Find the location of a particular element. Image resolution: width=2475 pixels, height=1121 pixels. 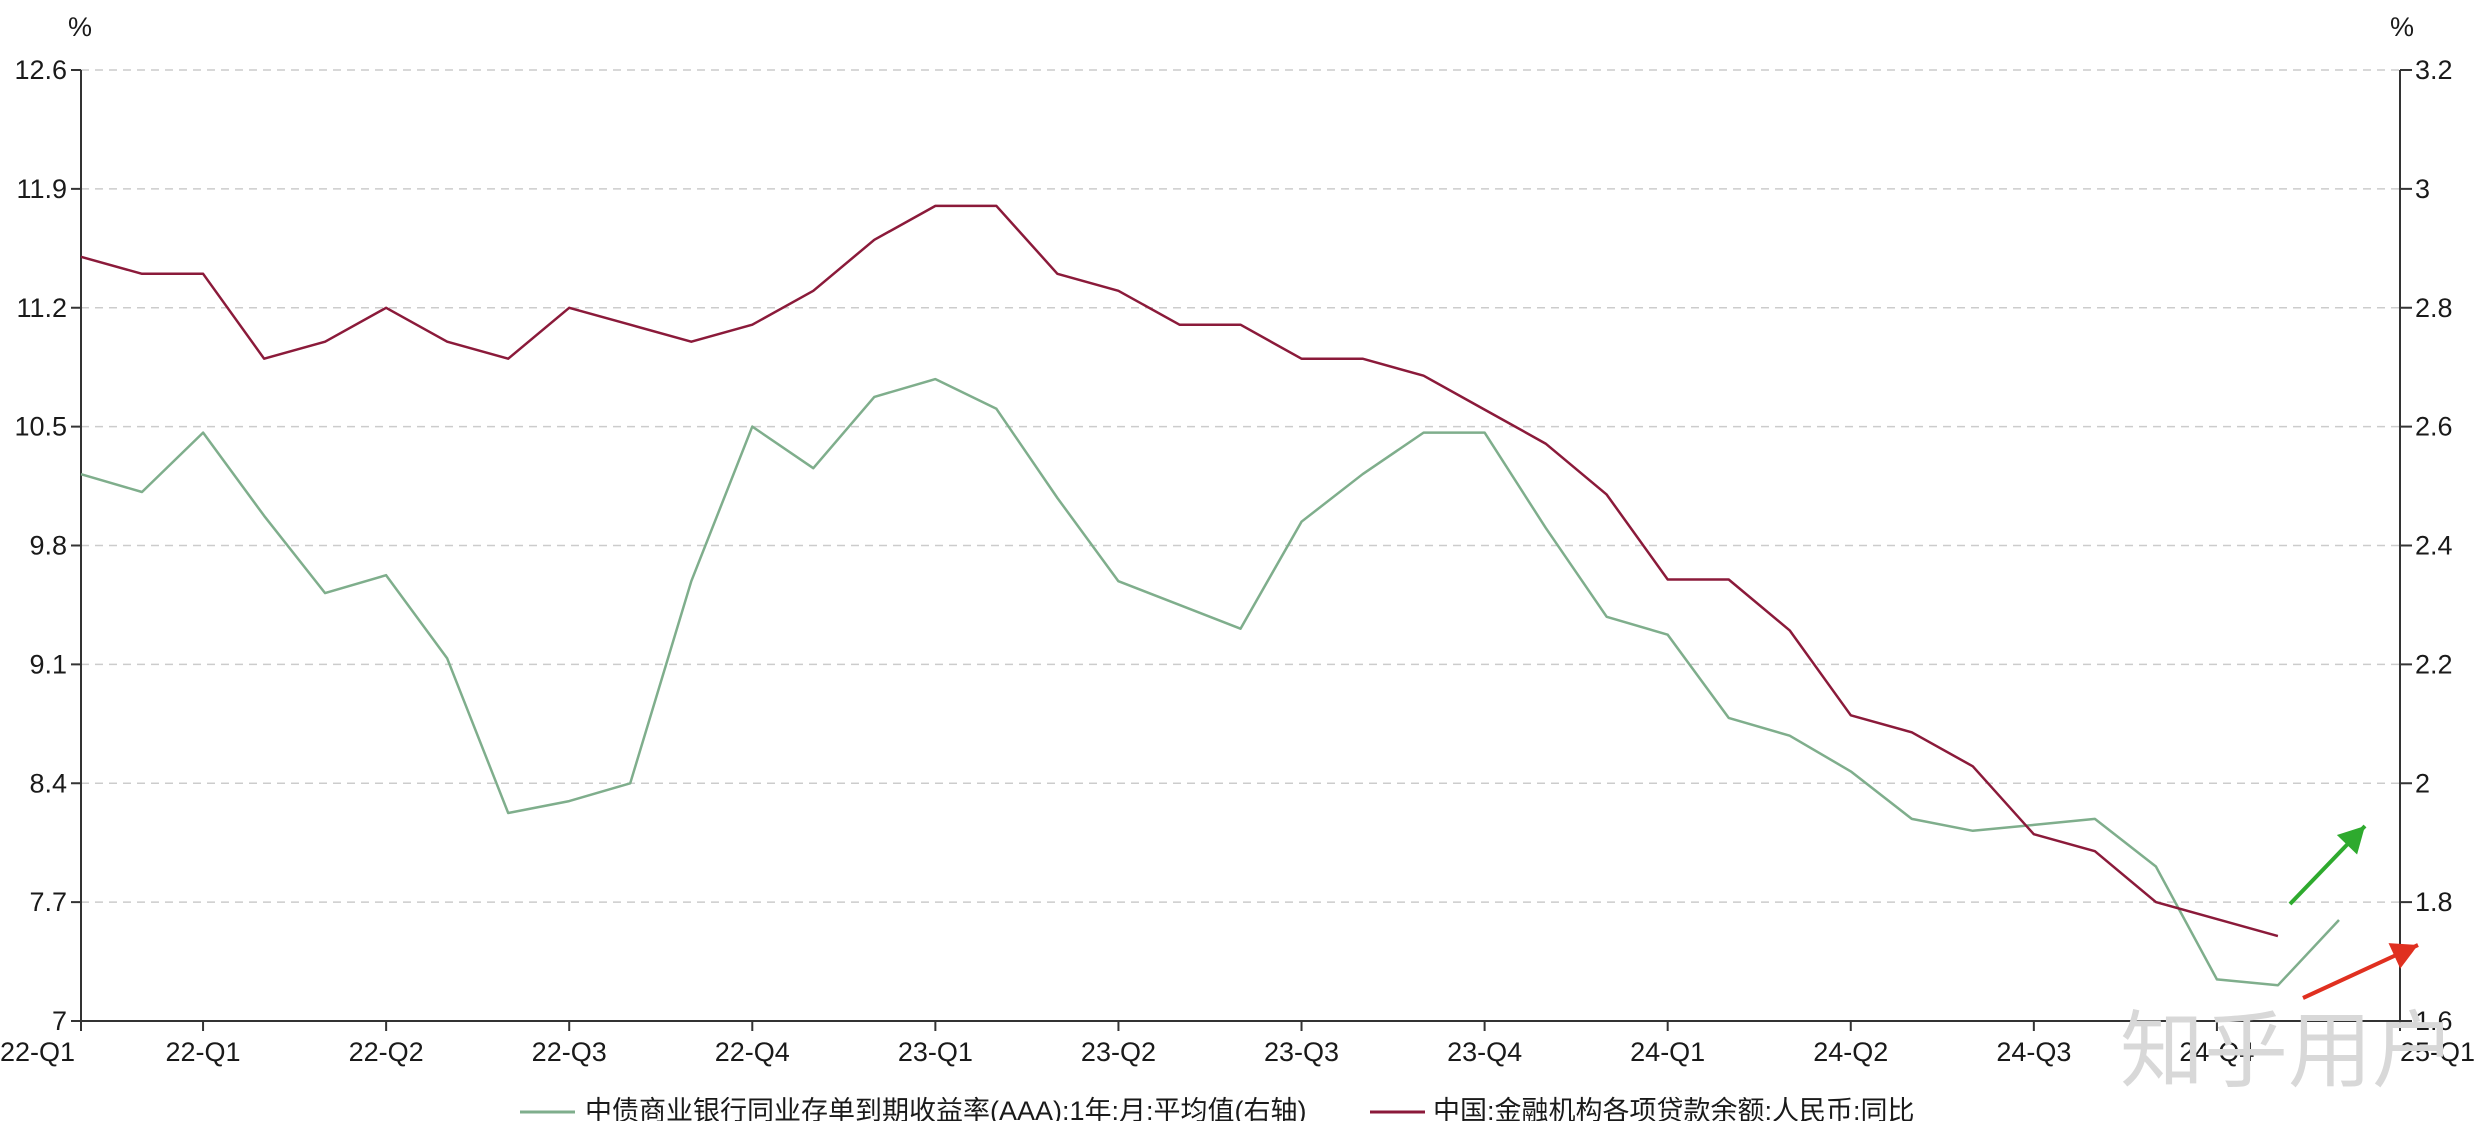

left-tick-label: 9.8 is located at coordinates (48, 546).